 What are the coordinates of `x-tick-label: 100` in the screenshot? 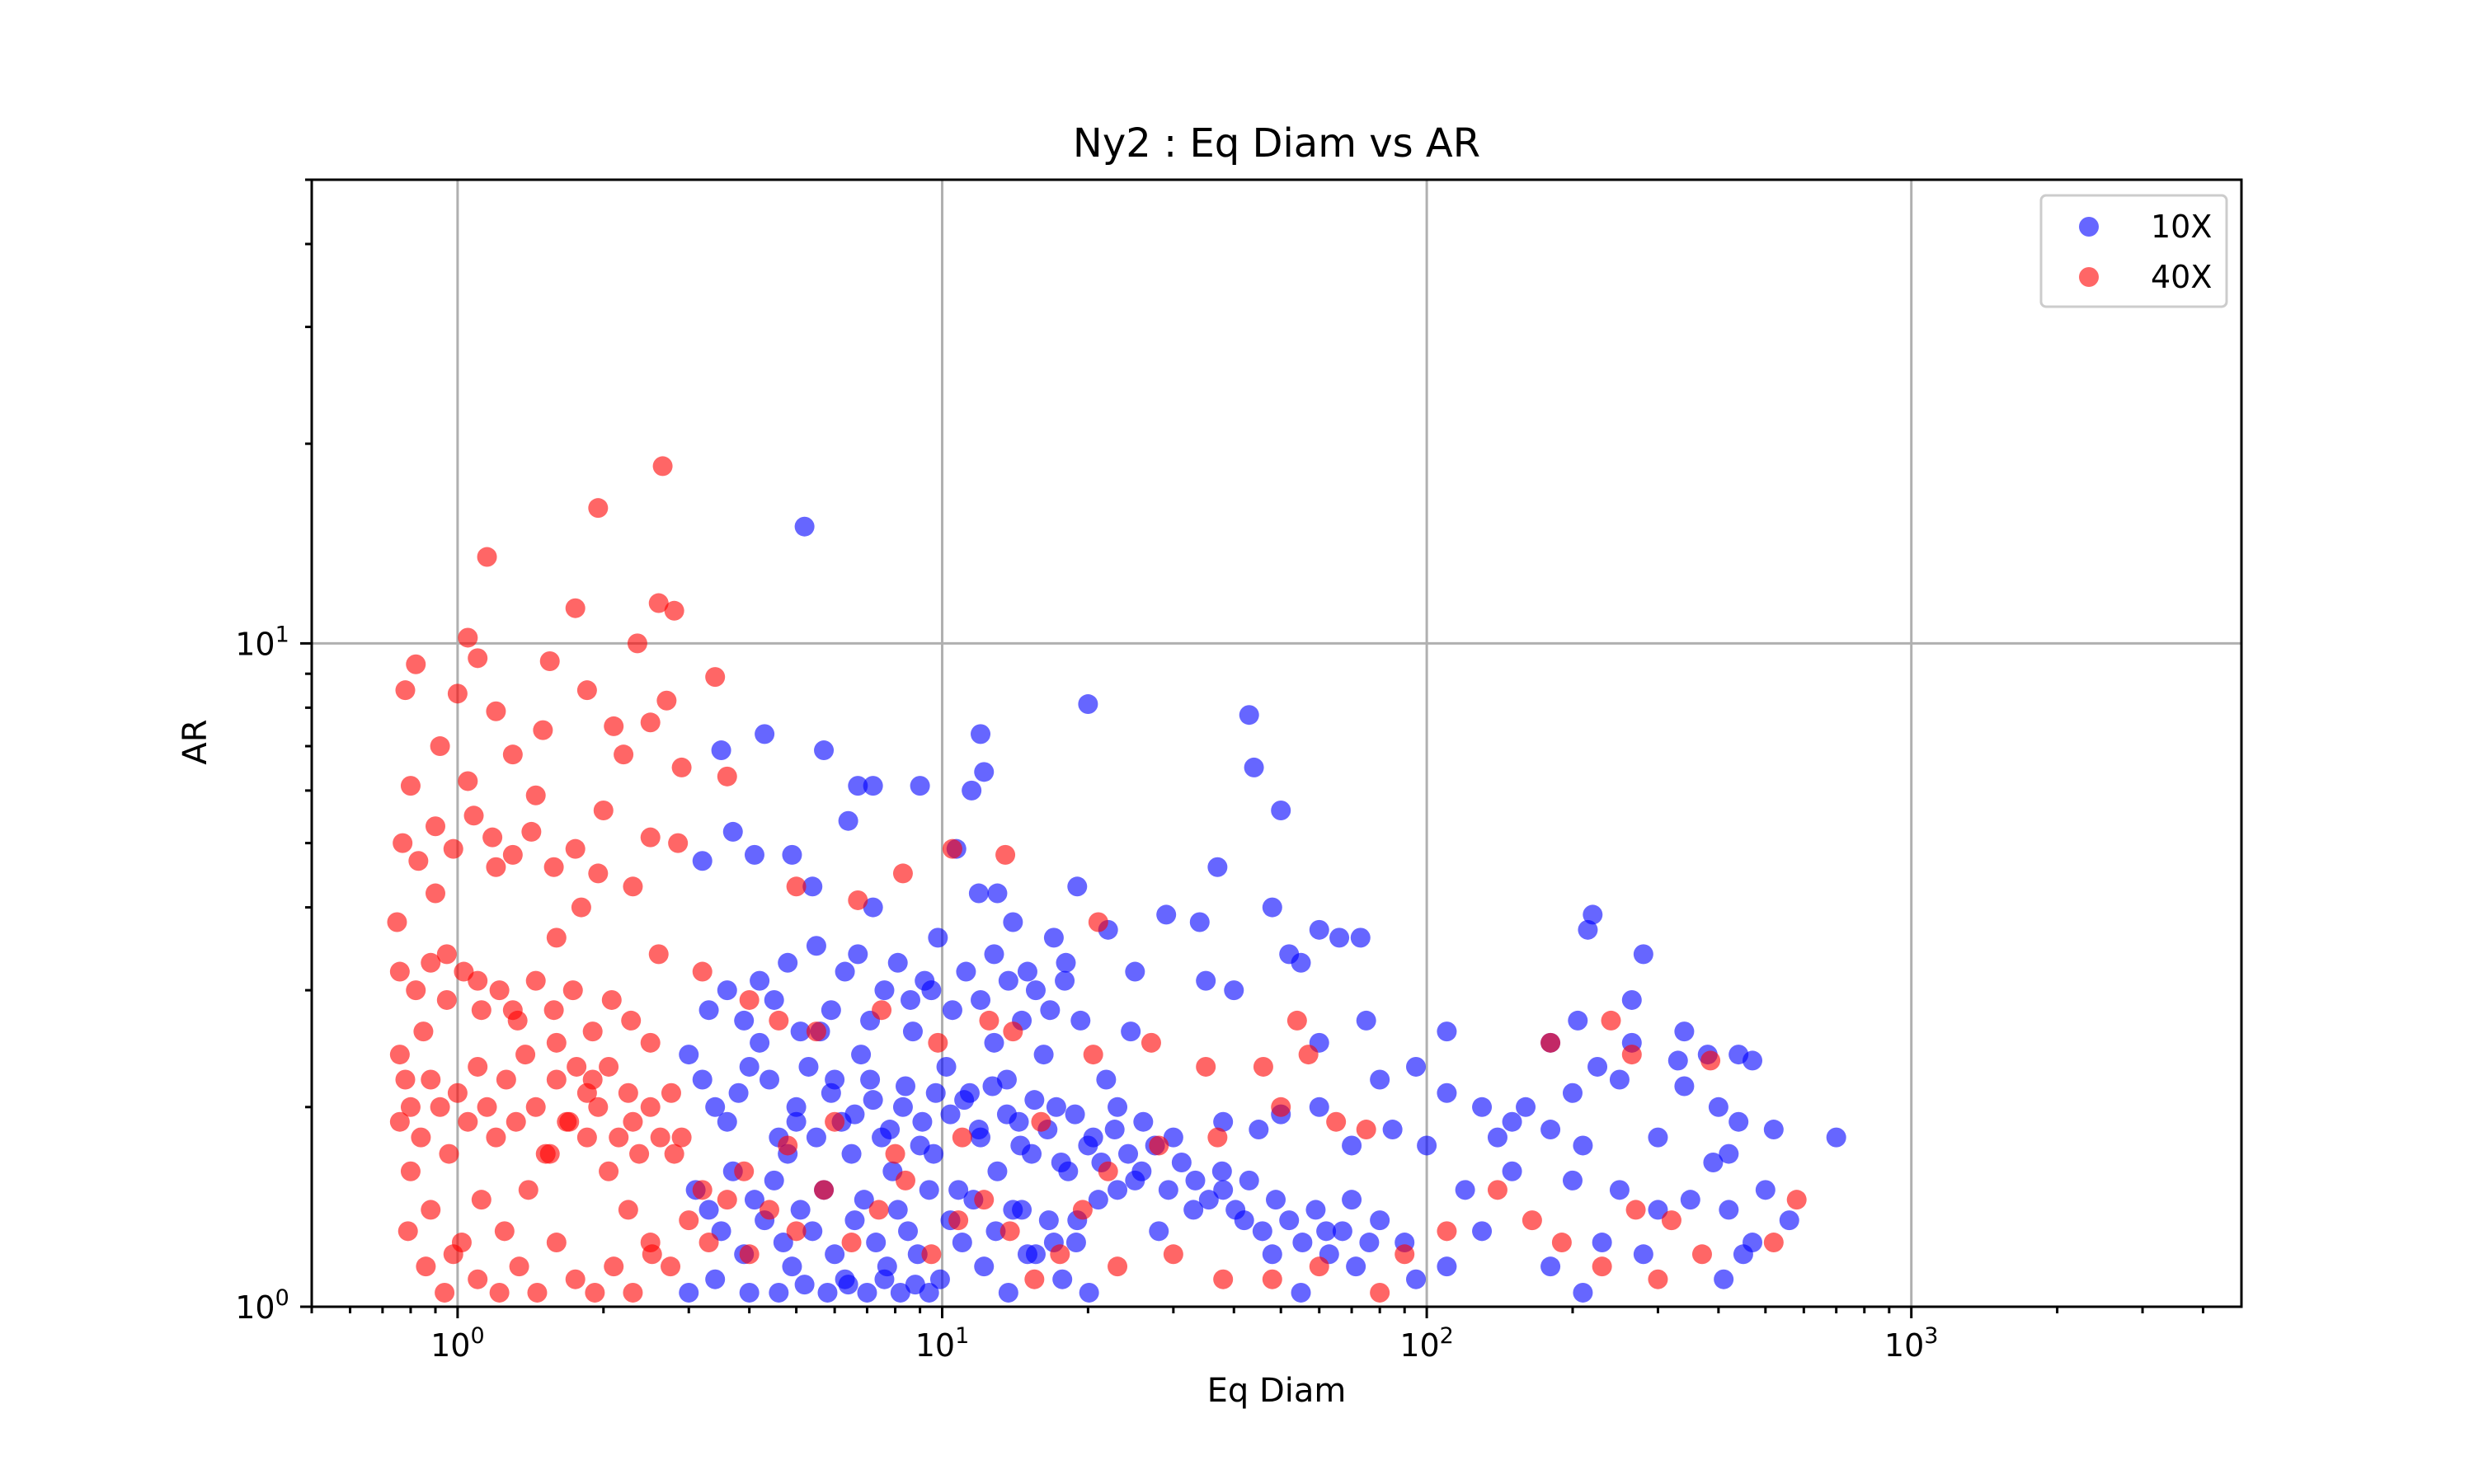 It's located at (457, 1343).